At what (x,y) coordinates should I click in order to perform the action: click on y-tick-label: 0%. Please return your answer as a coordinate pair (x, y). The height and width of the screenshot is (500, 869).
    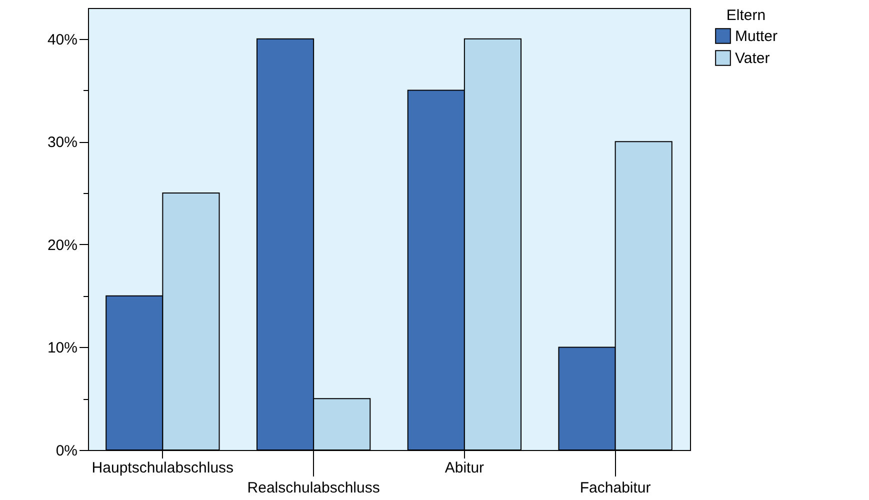
    Looking at the image, I should click on (67, 451).